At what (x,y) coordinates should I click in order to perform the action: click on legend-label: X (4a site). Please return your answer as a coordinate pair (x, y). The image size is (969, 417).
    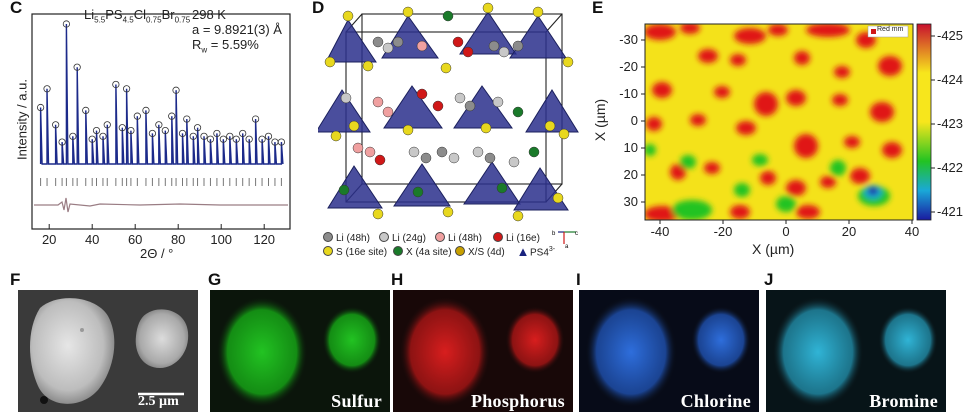
    Looking at the image, I should click on (429, 252).